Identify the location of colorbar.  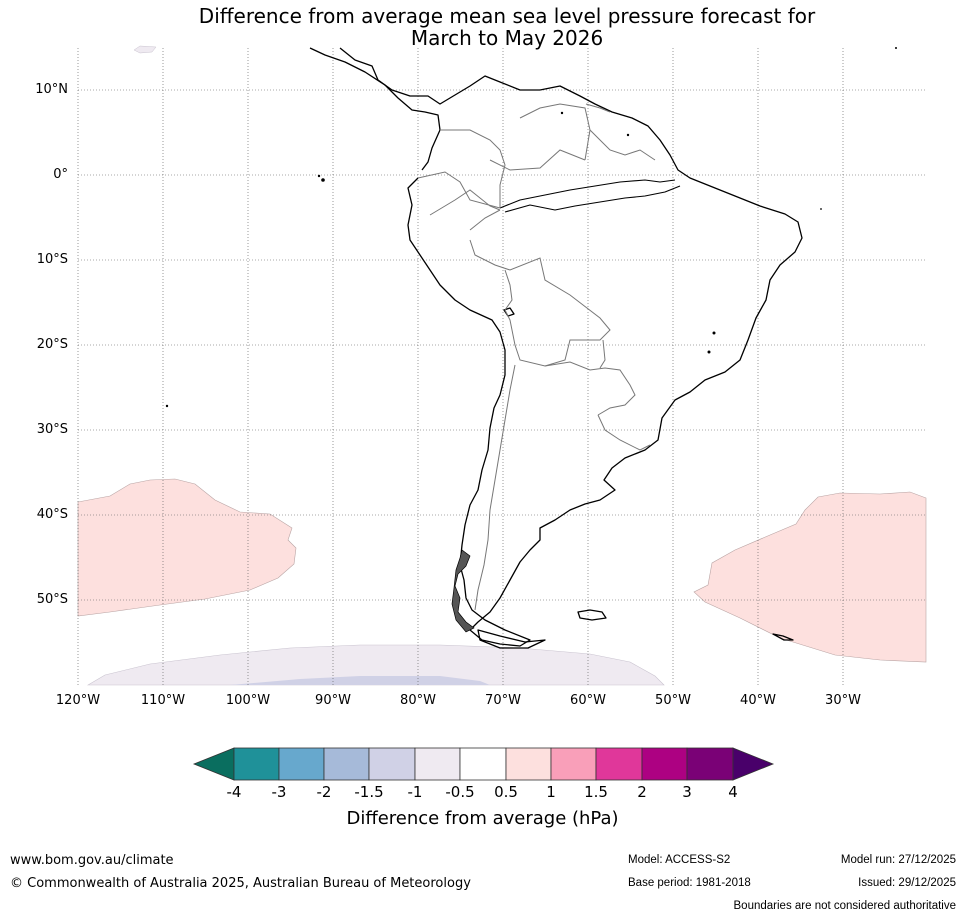
(483, 764).